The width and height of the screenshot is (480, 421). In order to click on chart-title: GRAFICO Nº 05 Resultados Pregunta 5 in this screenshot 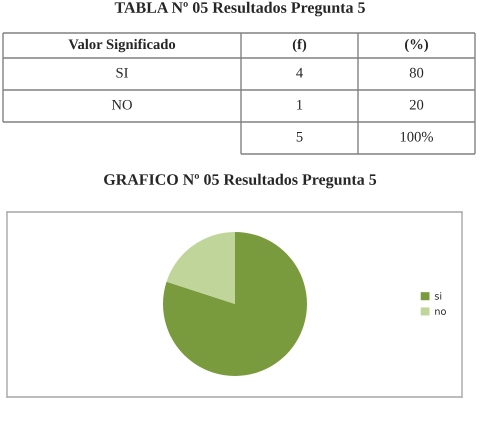, I will do `click(240, 181)`.